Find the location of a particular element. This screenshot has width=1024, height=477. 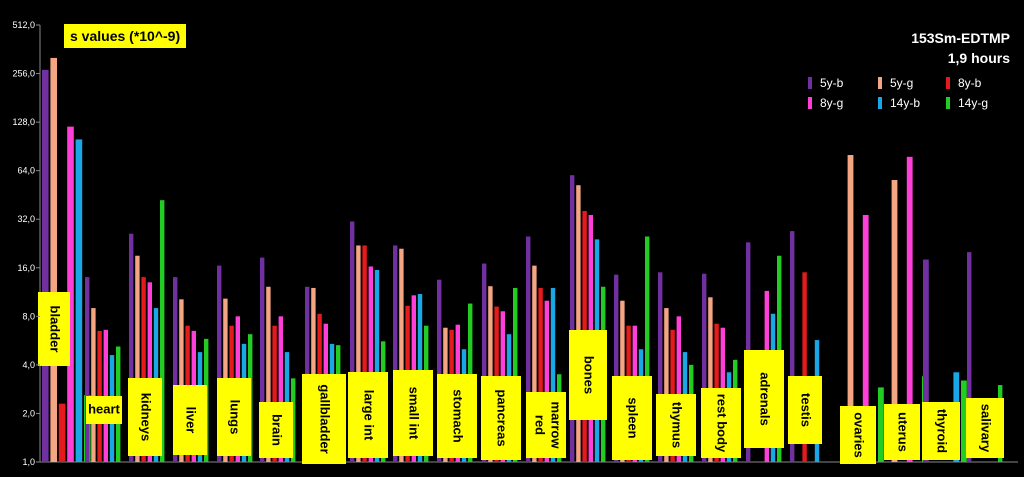

category-label: salivary is located at coordinates (986, 428).